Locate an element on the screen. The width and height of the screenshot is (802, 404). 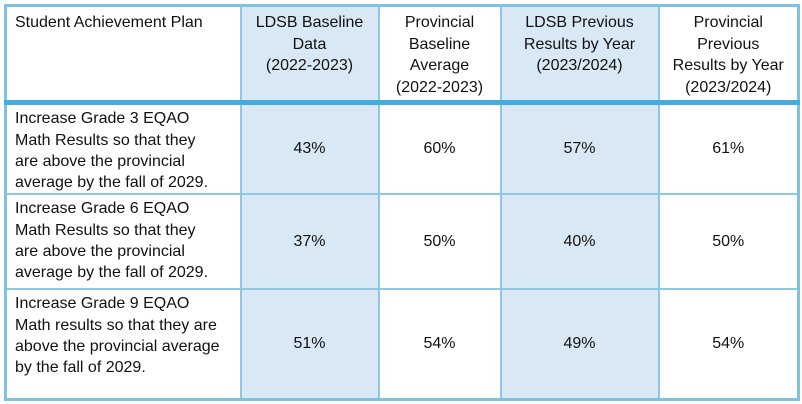
value-cell-grade6-ldsb-previous: 40% is located at coordinates (579, 242).